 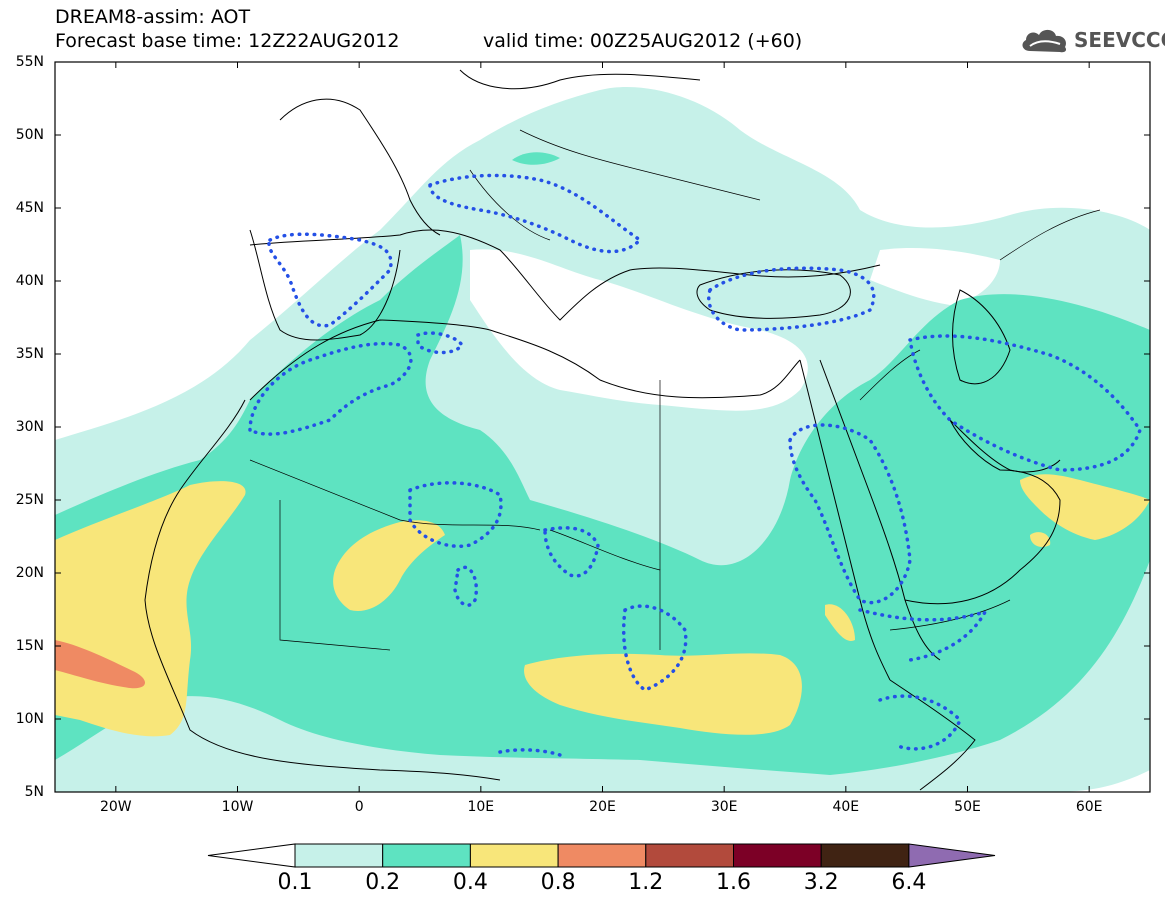 What do you see at coordinates (395, 495) in the screenshot?
I see `border-algeria-mali` at bounding box center [395, 495].